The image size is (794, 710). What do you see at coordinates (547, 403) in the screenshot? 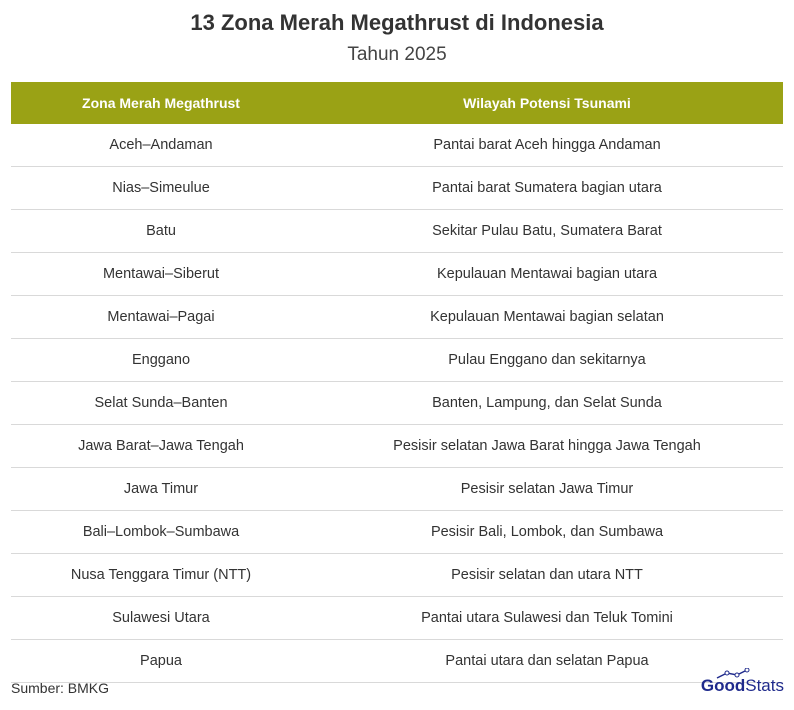
I see `region-cell: Banten, Lampung, dan Selat Sunda` at bounding box center [547, 403].